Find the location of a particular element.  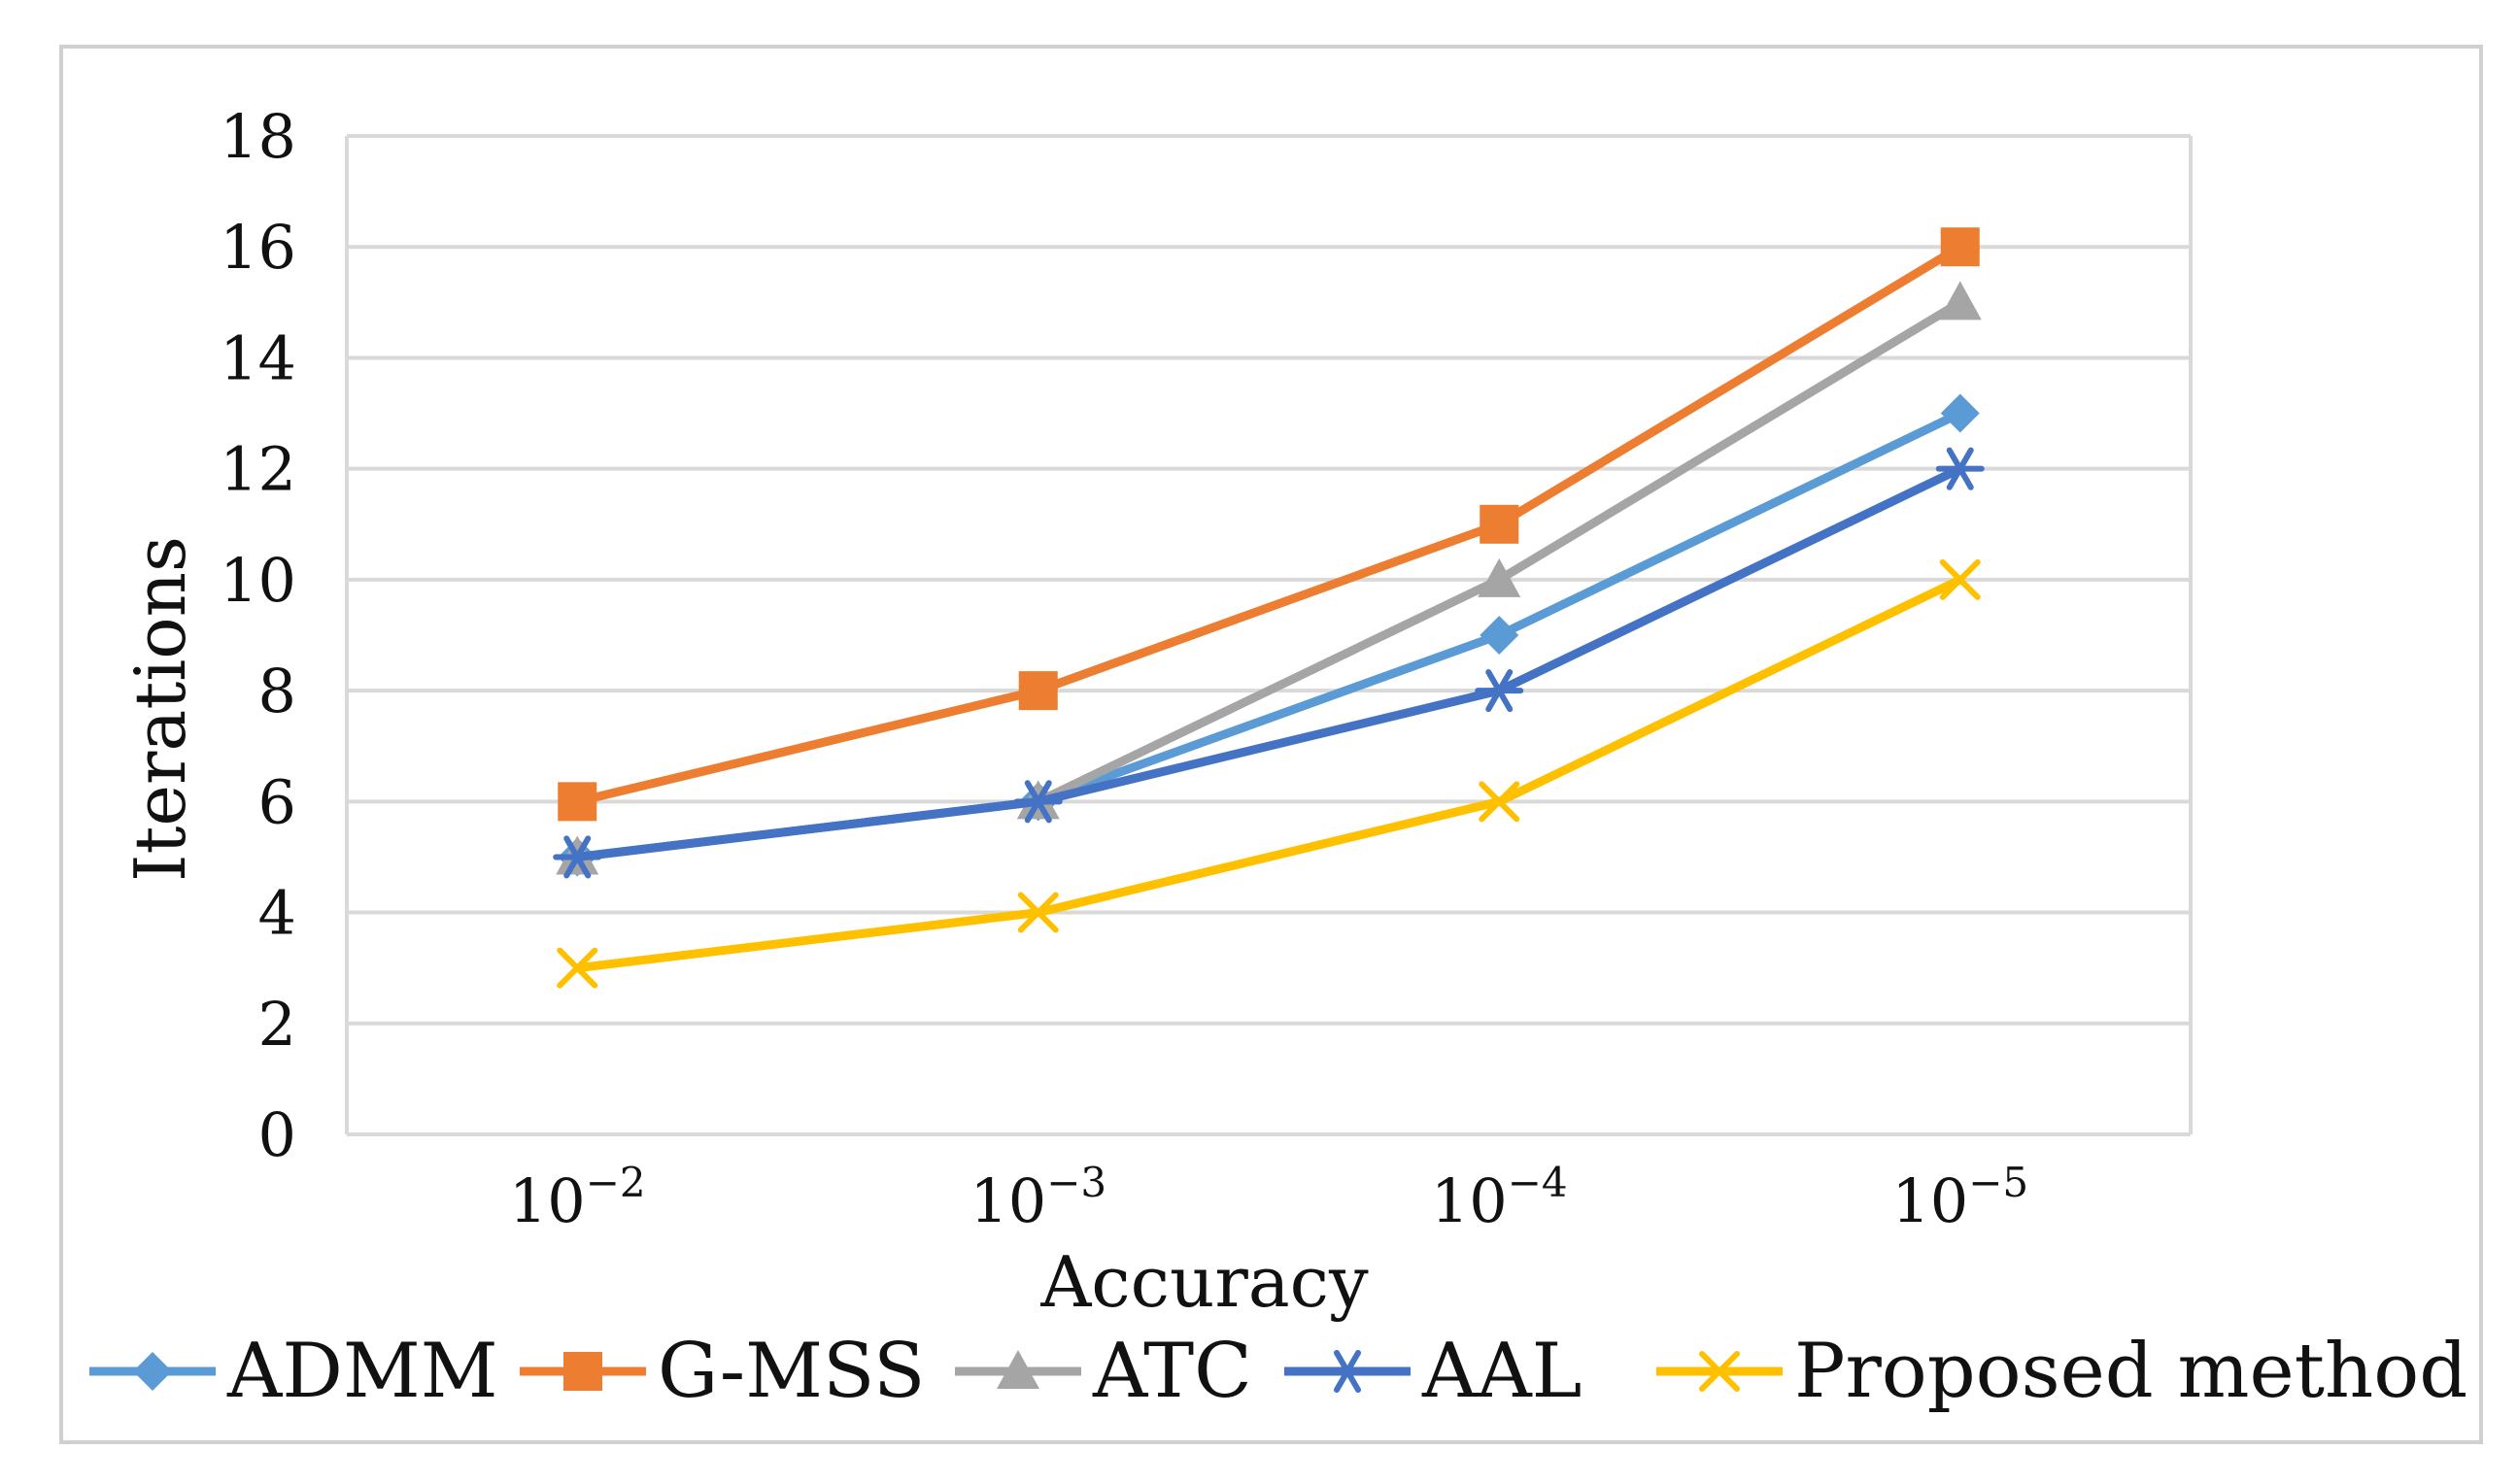

y-axis-title: Iterations is located at coordinates (160, 709).